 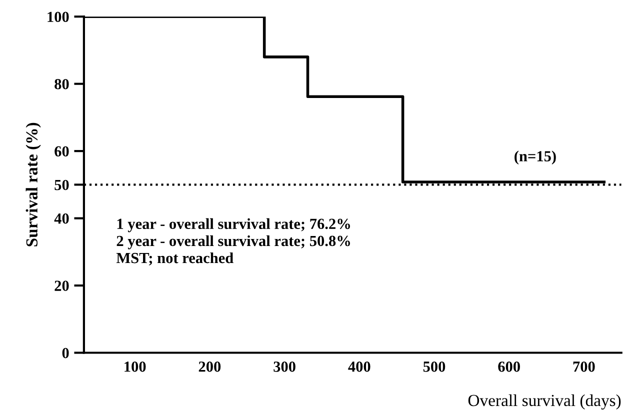 What do you see at coordinates (58, 17) in the screenshot?
I see `y-tick-label: 100` at bounding box center [58, 17].